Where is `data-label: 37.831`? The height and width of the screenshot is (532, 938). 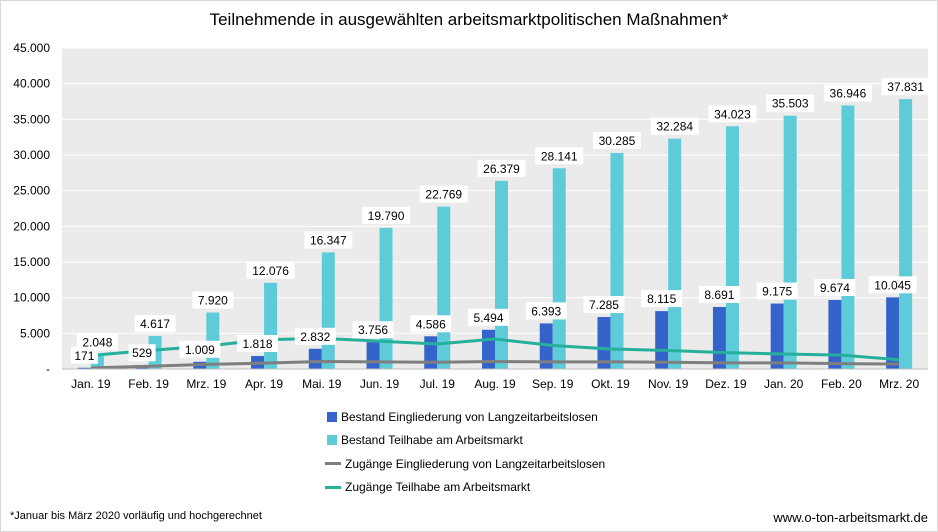 data-label: 37.831 is located at coordinates (905, 87).